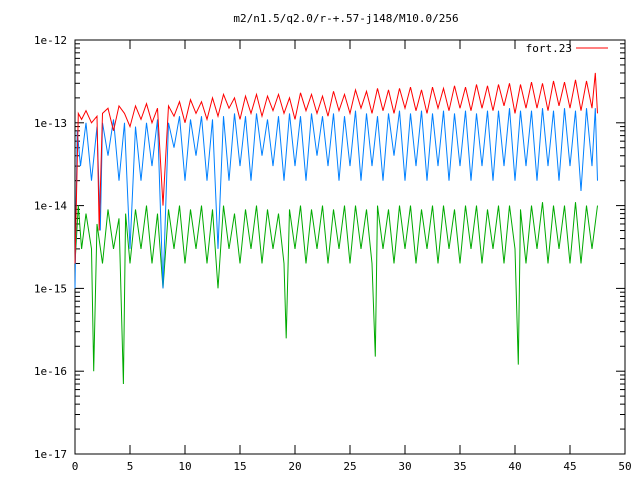  What do you see at coordinates (549, 48) in the screenshot?
I see `legend-label: fort.23` at bounding box center [549, 48].